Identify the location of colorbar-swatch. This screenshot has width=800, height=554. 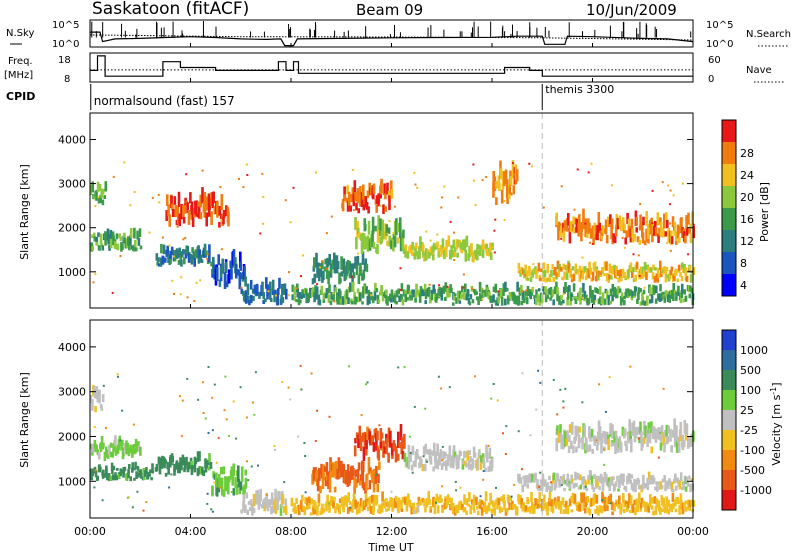
(729, 380).